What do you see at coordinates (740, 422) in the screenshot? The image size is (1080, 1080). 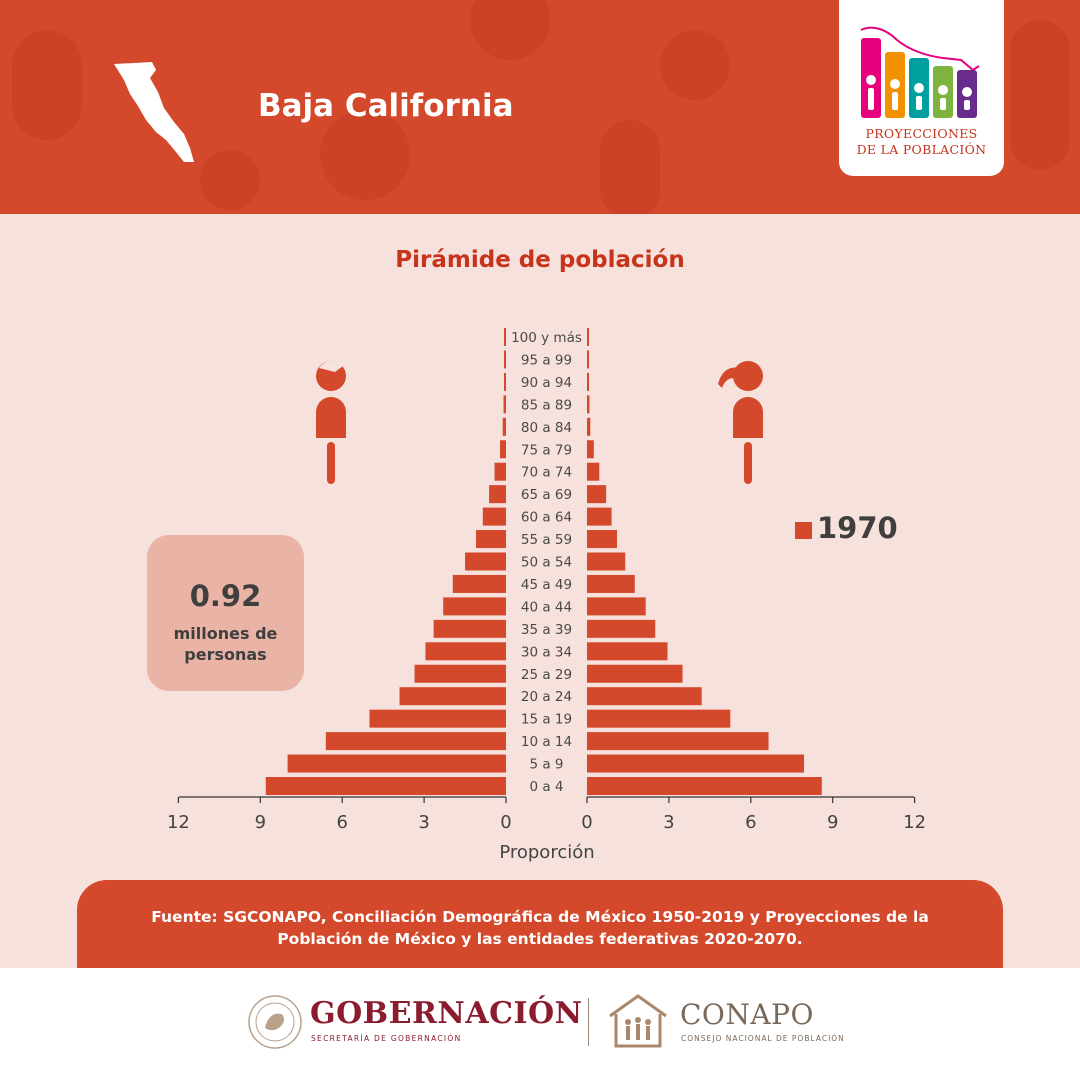 I see `female-icon` at bounding box center [740, 422].